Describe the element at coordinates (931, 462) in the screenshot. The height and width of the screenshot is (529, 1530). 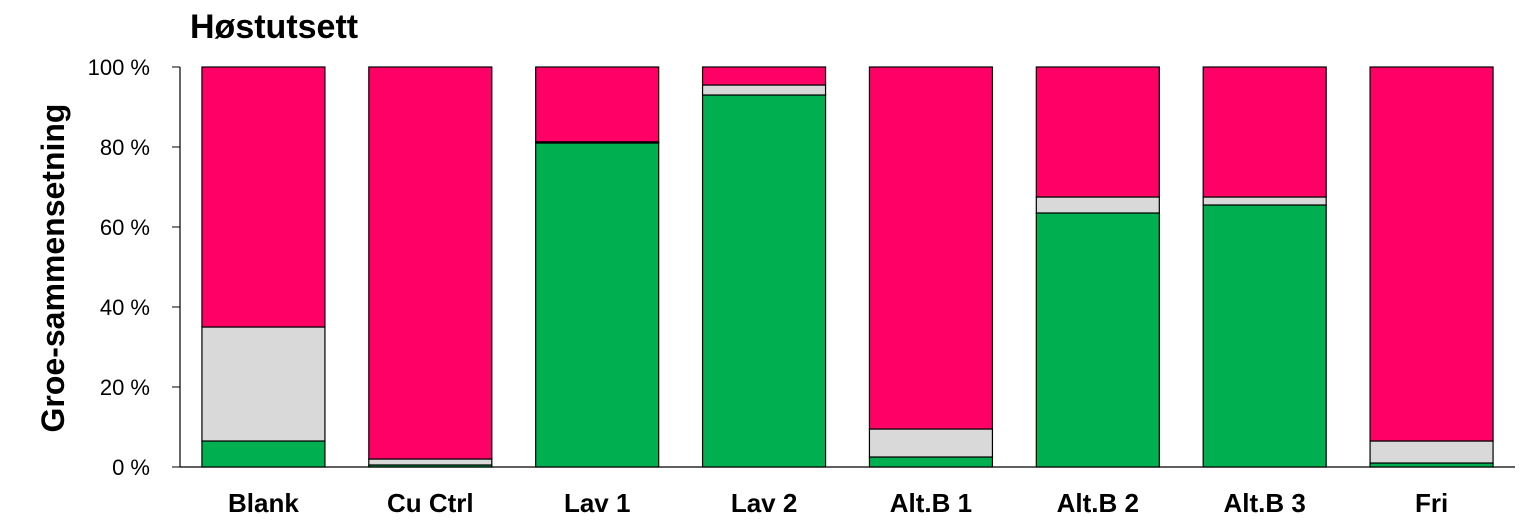
I see `bar-segment-alt-b-1-s0` at that location.